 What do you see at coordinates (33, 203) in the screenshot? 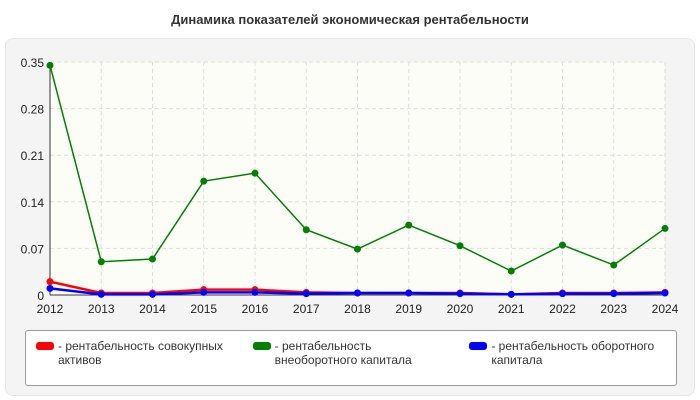
I see `y-tick-label: 0.14` at bounding box center [33, 203].